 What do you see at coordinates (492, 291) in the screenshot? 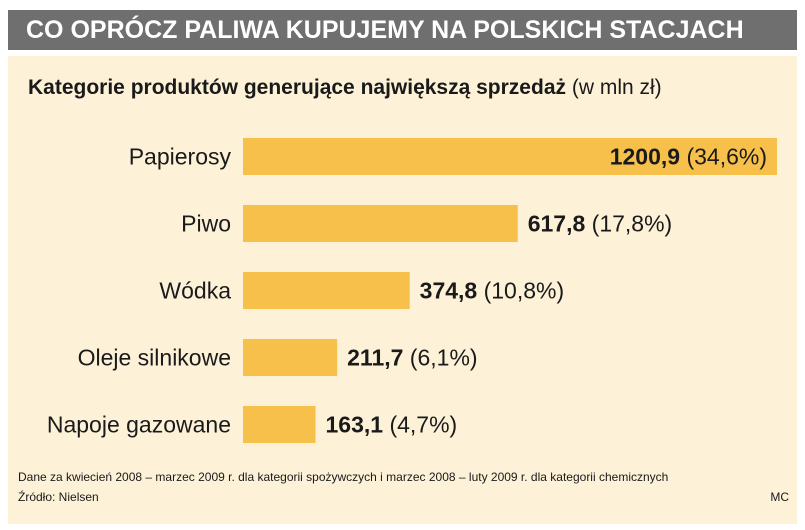
I see `data-label: 374,8 (10,8%)` at bounding box center [492, 291].